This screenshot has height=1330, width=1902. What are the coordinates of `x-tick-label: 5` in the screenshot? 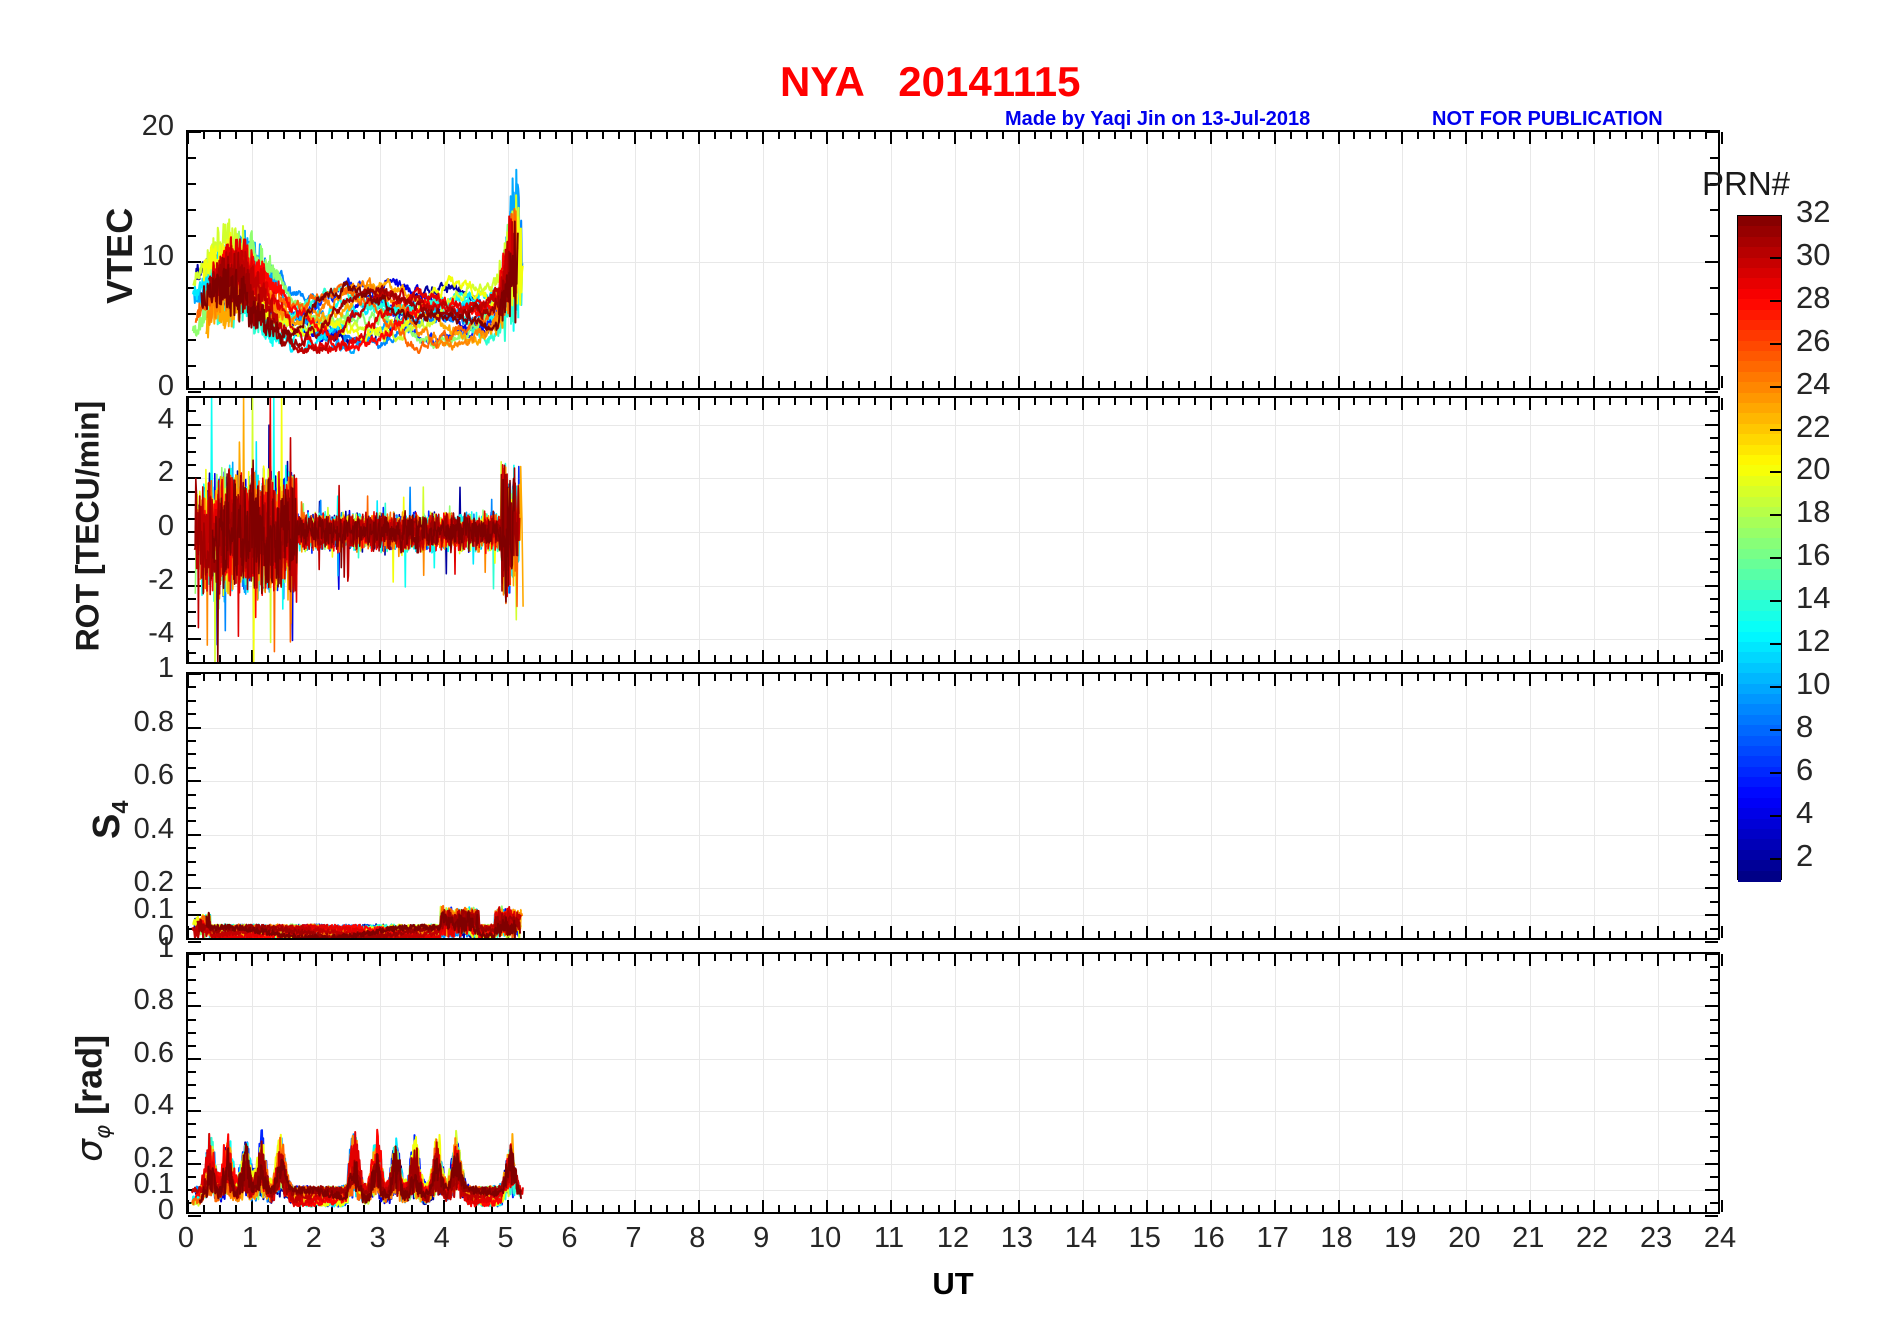 It's located at (505, 1238).